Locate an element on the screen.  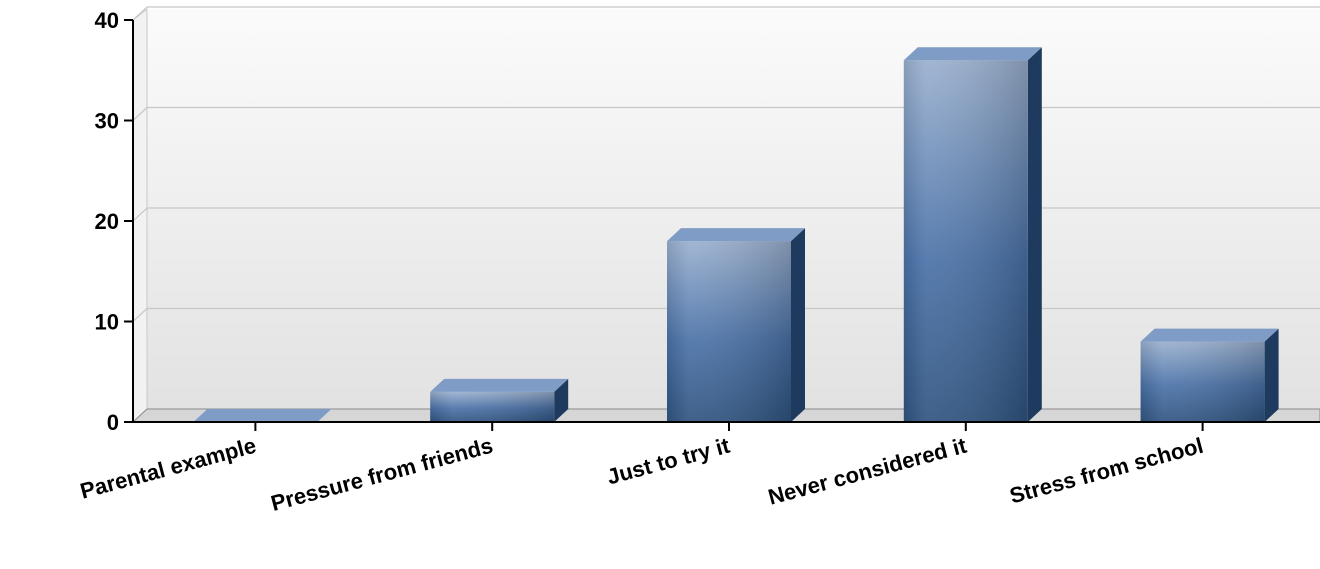
y-tick-label: 40 is located at coordinates (107, 20).